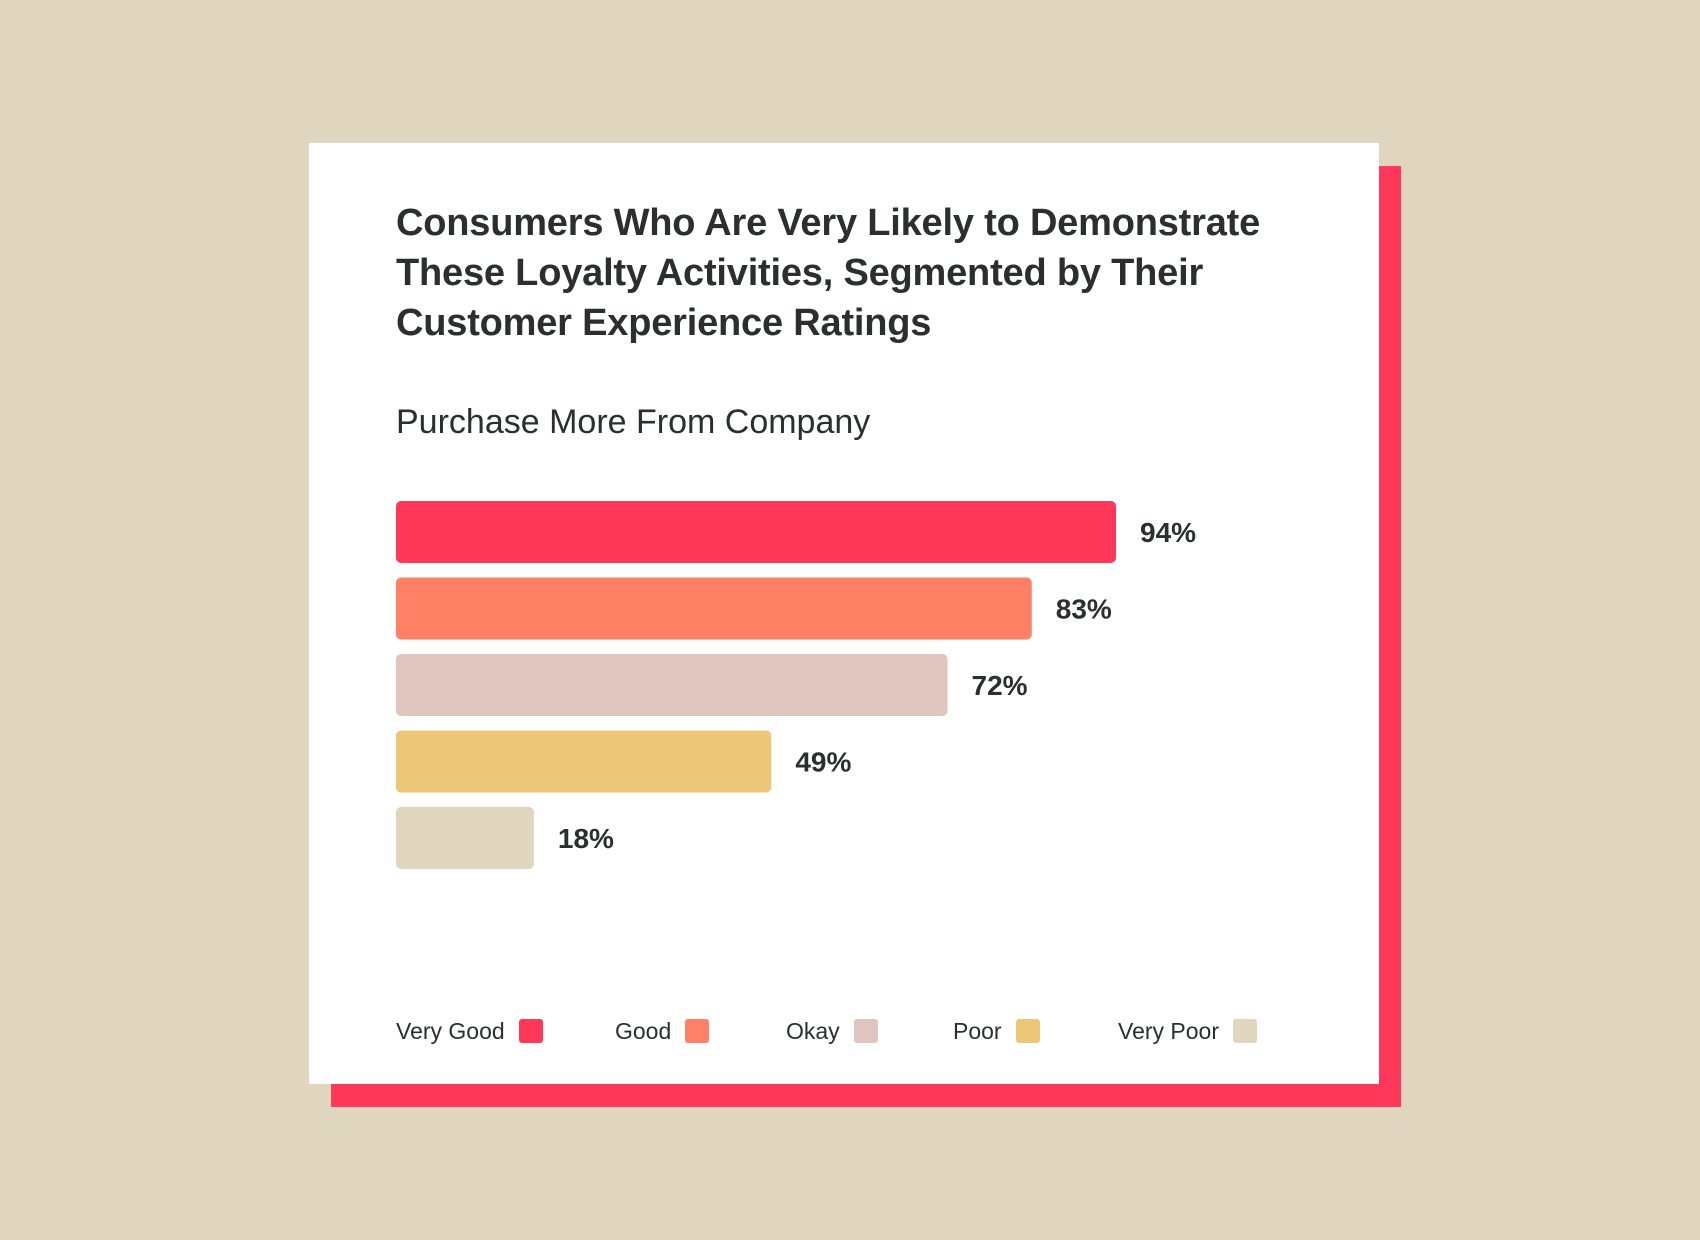 This screenshot has width=1700, height=1240. I want to click on legend-item-okay: Okay, so click(832, 1031).